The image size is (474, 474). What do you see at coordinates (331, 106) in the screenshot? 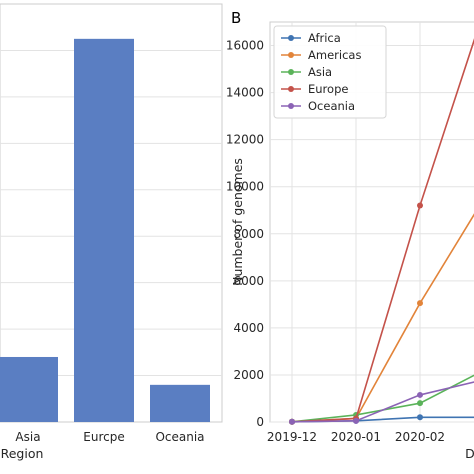
I see `legend-label: Oceania` at bounding box center [331, 106].